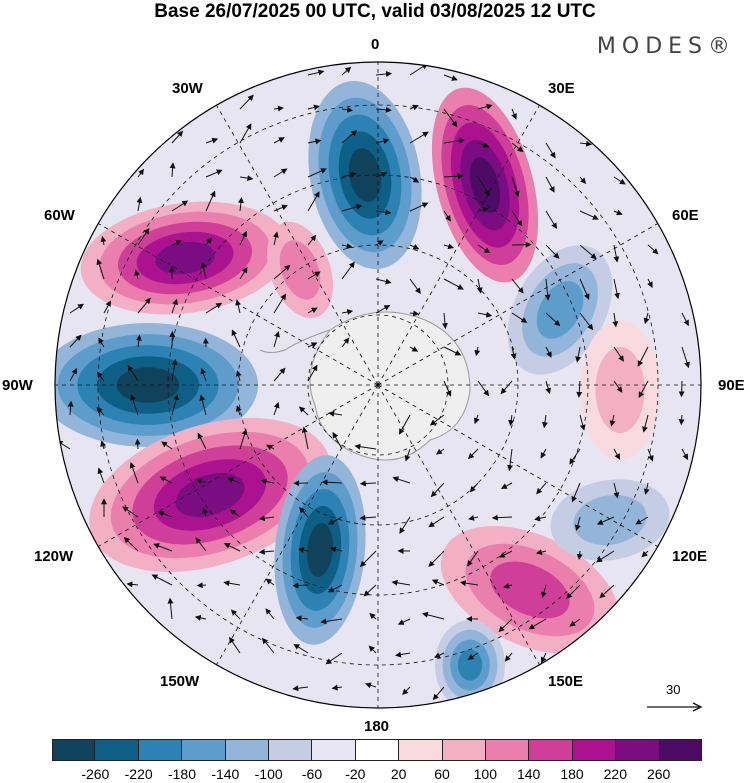 This screenshot has height=783, width=750. I want to click on legend-tick-label: -180, so click(182, 774).